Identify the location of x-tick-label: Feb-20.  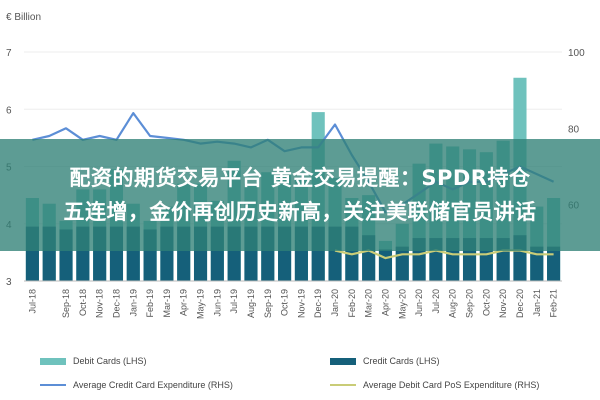
(352, 303).